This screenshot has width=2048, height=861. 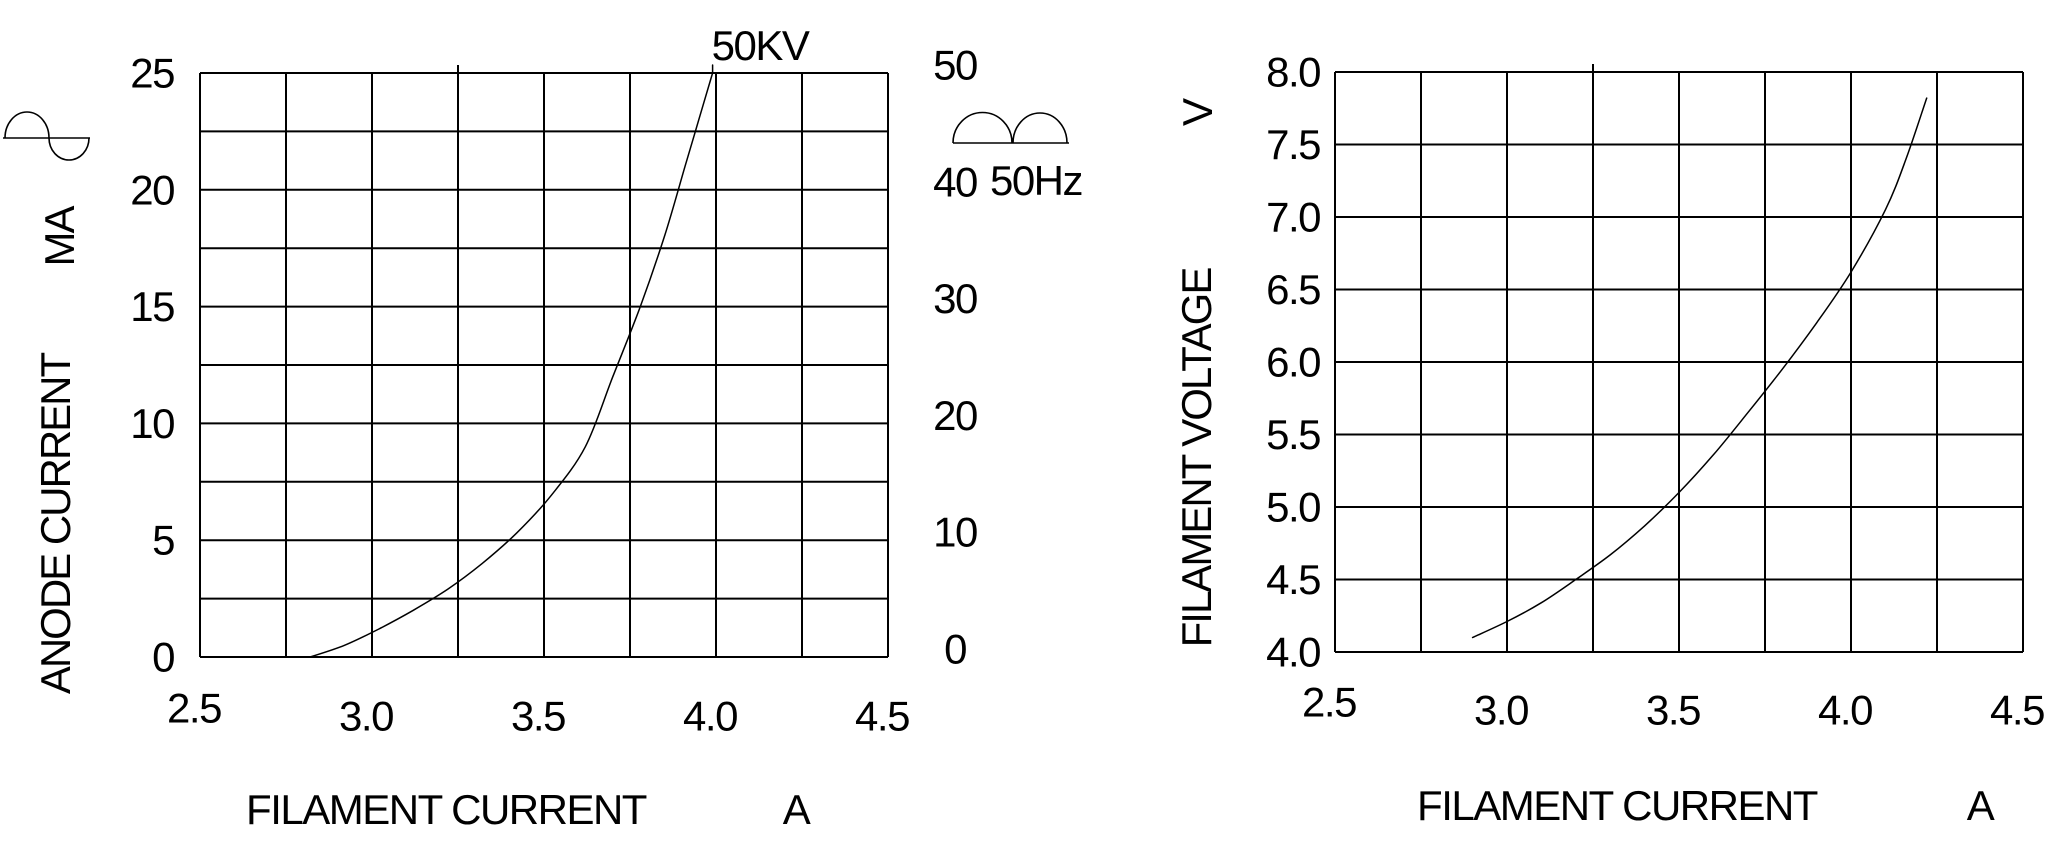 I want to click on y-axis-tick-label: 0, so click(x=163, y=657).